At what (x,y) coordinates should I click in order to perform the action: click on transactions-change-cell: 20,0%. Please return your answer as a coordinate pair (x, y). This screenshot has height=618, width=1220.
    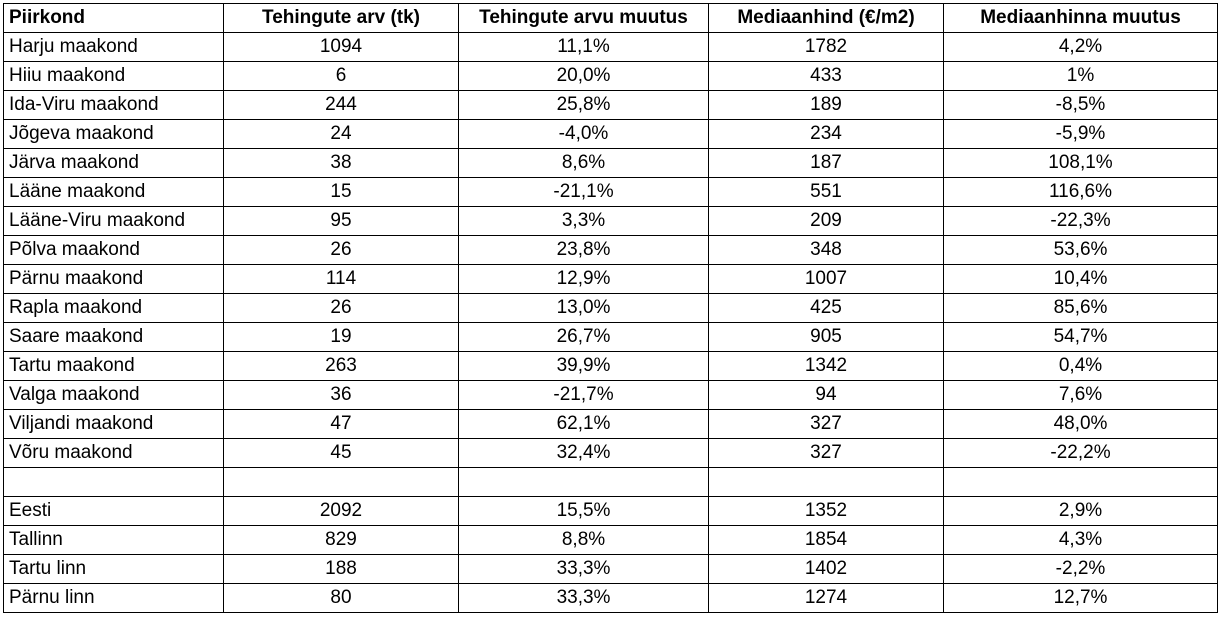
    Looking at the image, I should click on (583, 76).